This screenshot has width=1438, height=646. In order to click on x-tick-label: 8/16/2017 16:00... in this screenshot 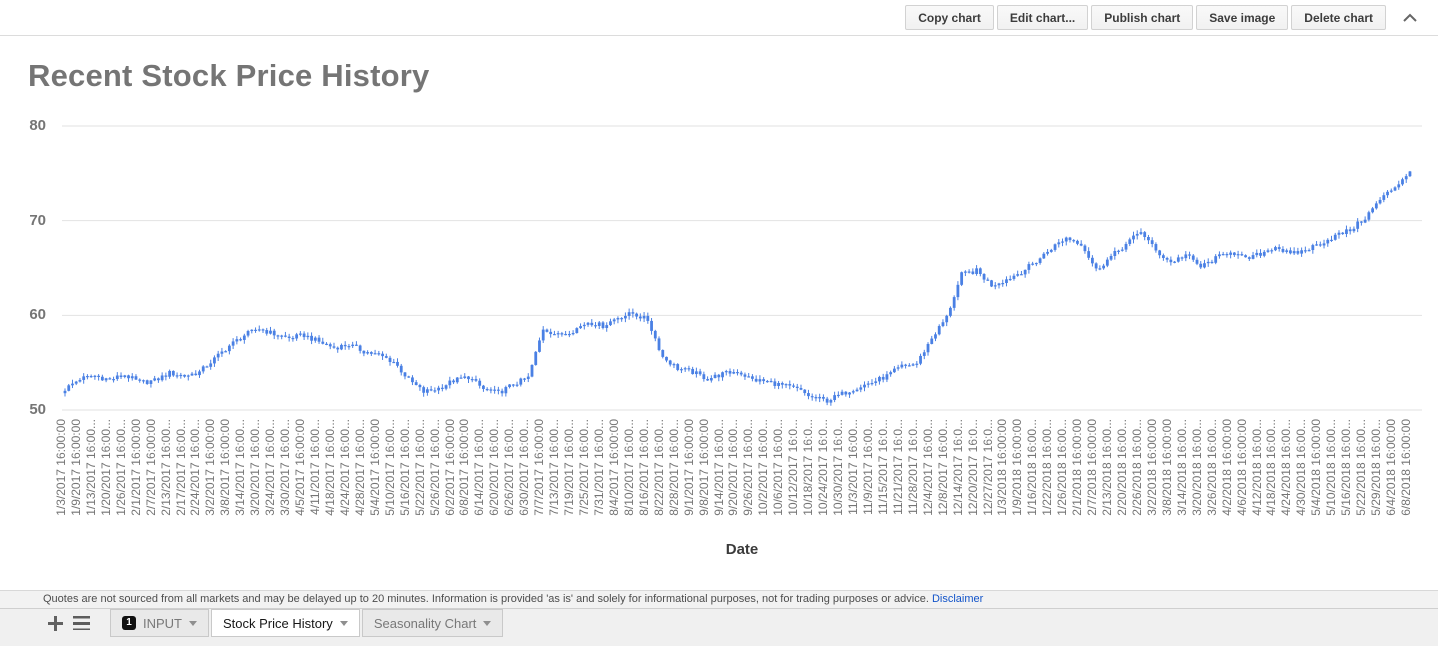, I will do `click(643, 467)`.